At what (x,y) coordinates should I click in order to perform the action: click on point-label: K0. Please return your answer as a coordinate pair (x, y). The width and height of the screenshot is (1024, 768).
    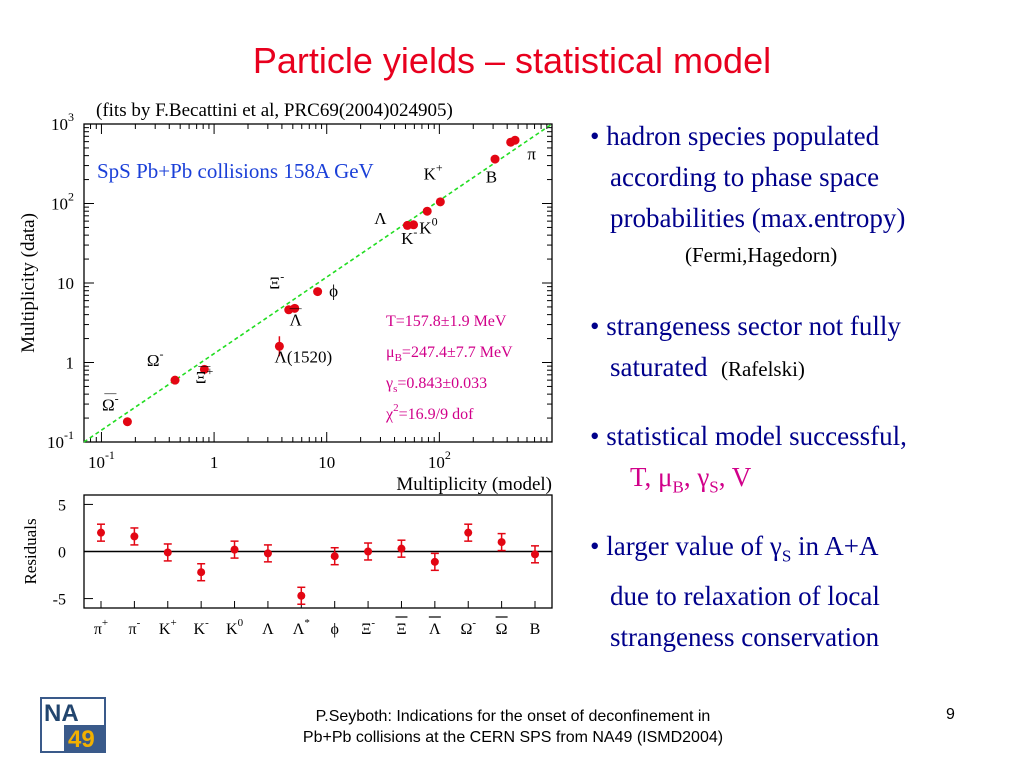
    Looking at the image, I should click on (428, 225).